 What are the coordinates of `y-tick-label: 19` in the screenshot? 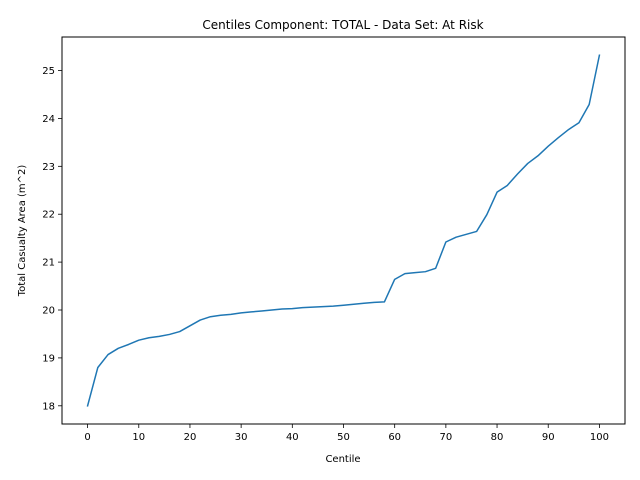 It's located at (48, 358).